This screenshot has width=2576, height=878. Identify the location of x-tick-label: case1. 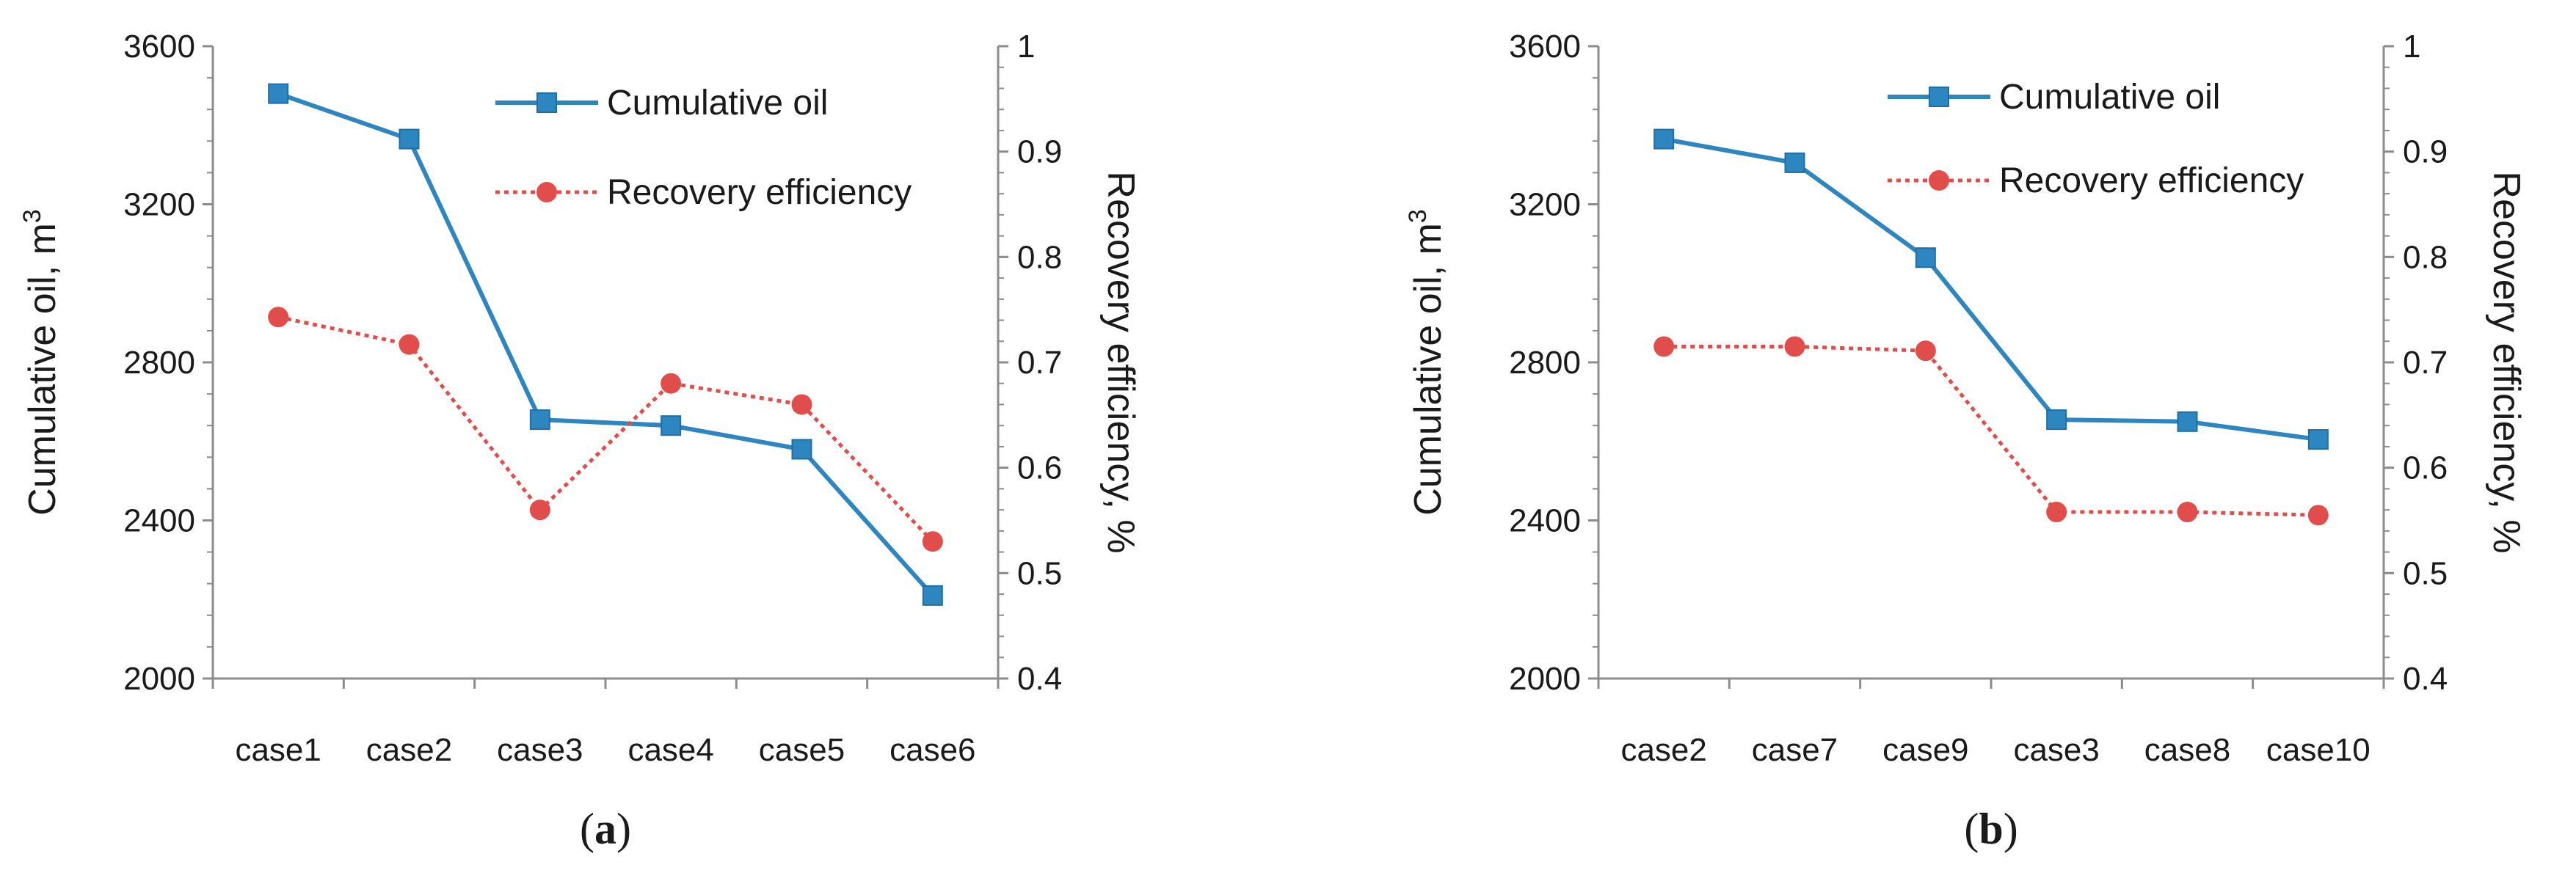
(278, 750).